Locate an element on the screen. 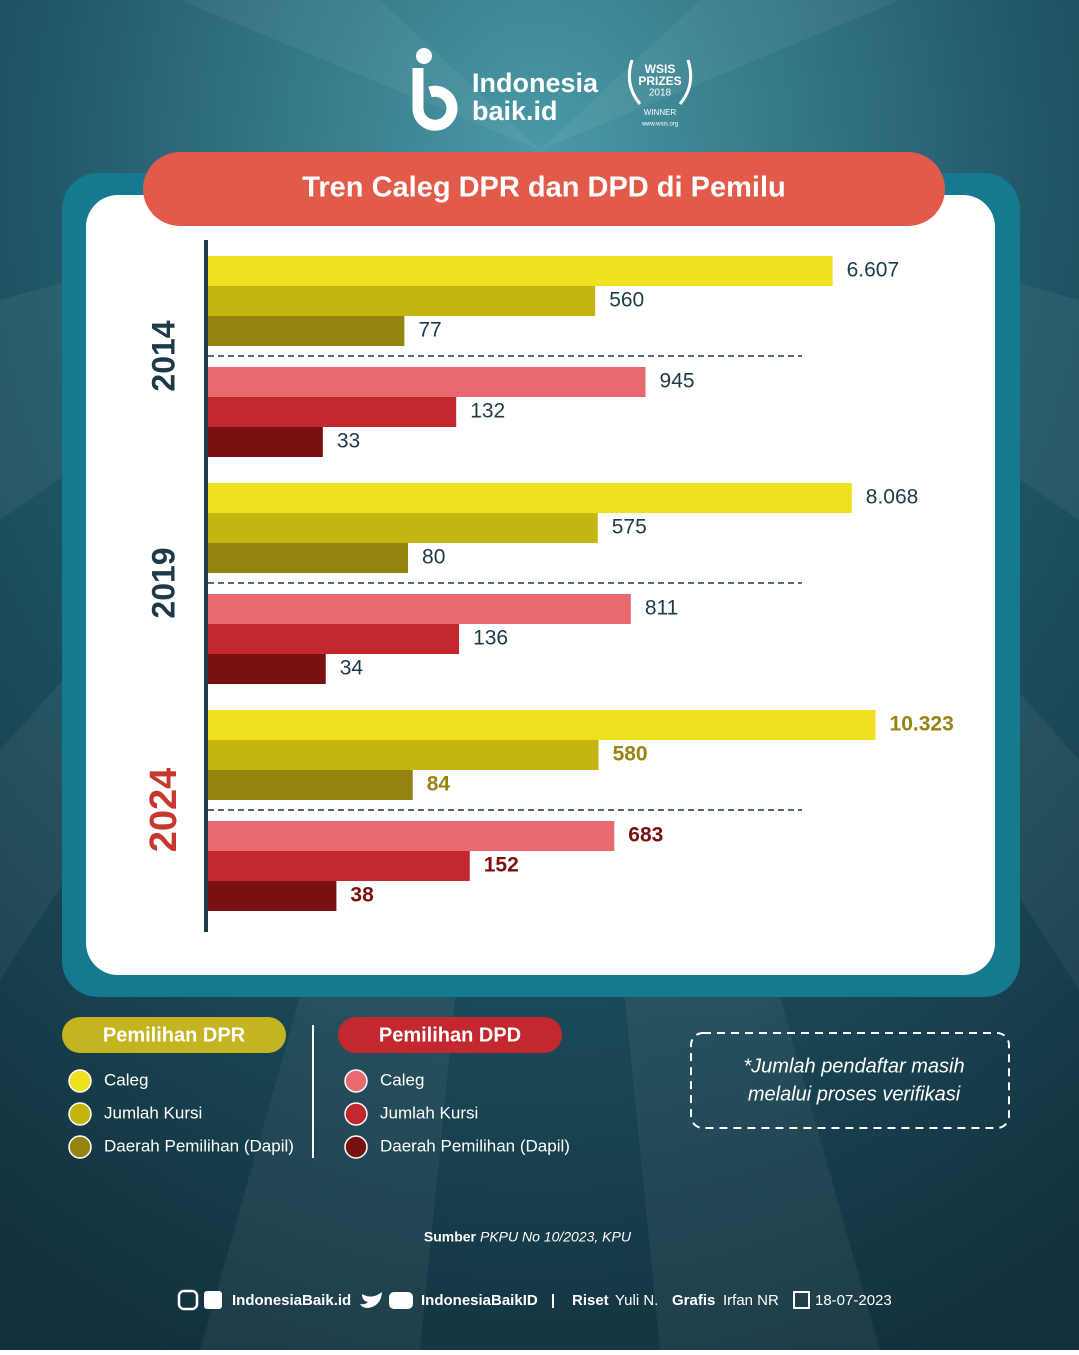 The image size is (1079, 1355). value-label: 136 is located at coordinates (490, 638).